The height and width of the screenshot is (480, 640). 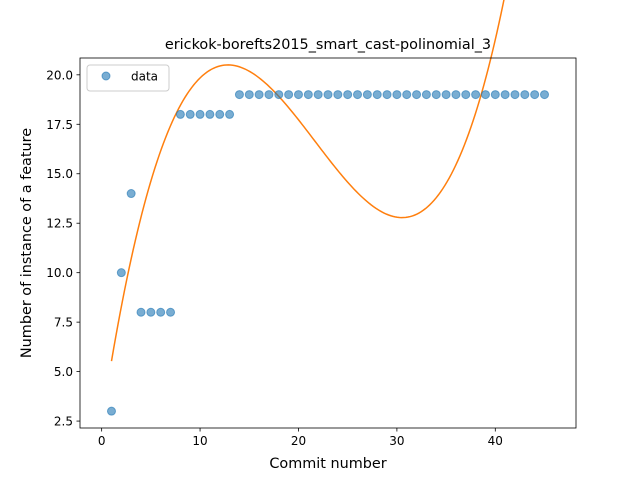 What do you see at coordinates (144, 77) in the screenshot?
I see `legend-label-data: data` at bounding box center [144, 77].